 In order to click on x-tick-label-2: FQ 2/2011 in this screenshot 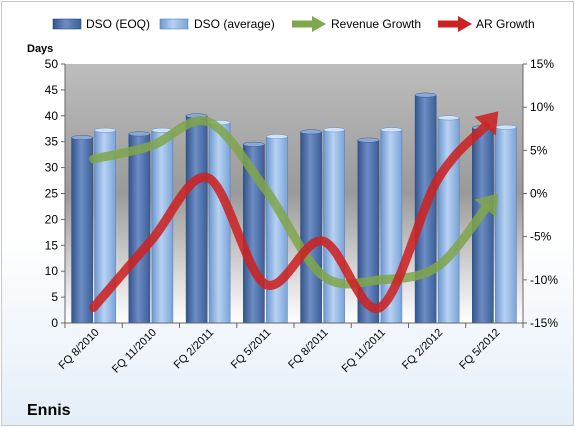, I will do `click(194, 349)`.